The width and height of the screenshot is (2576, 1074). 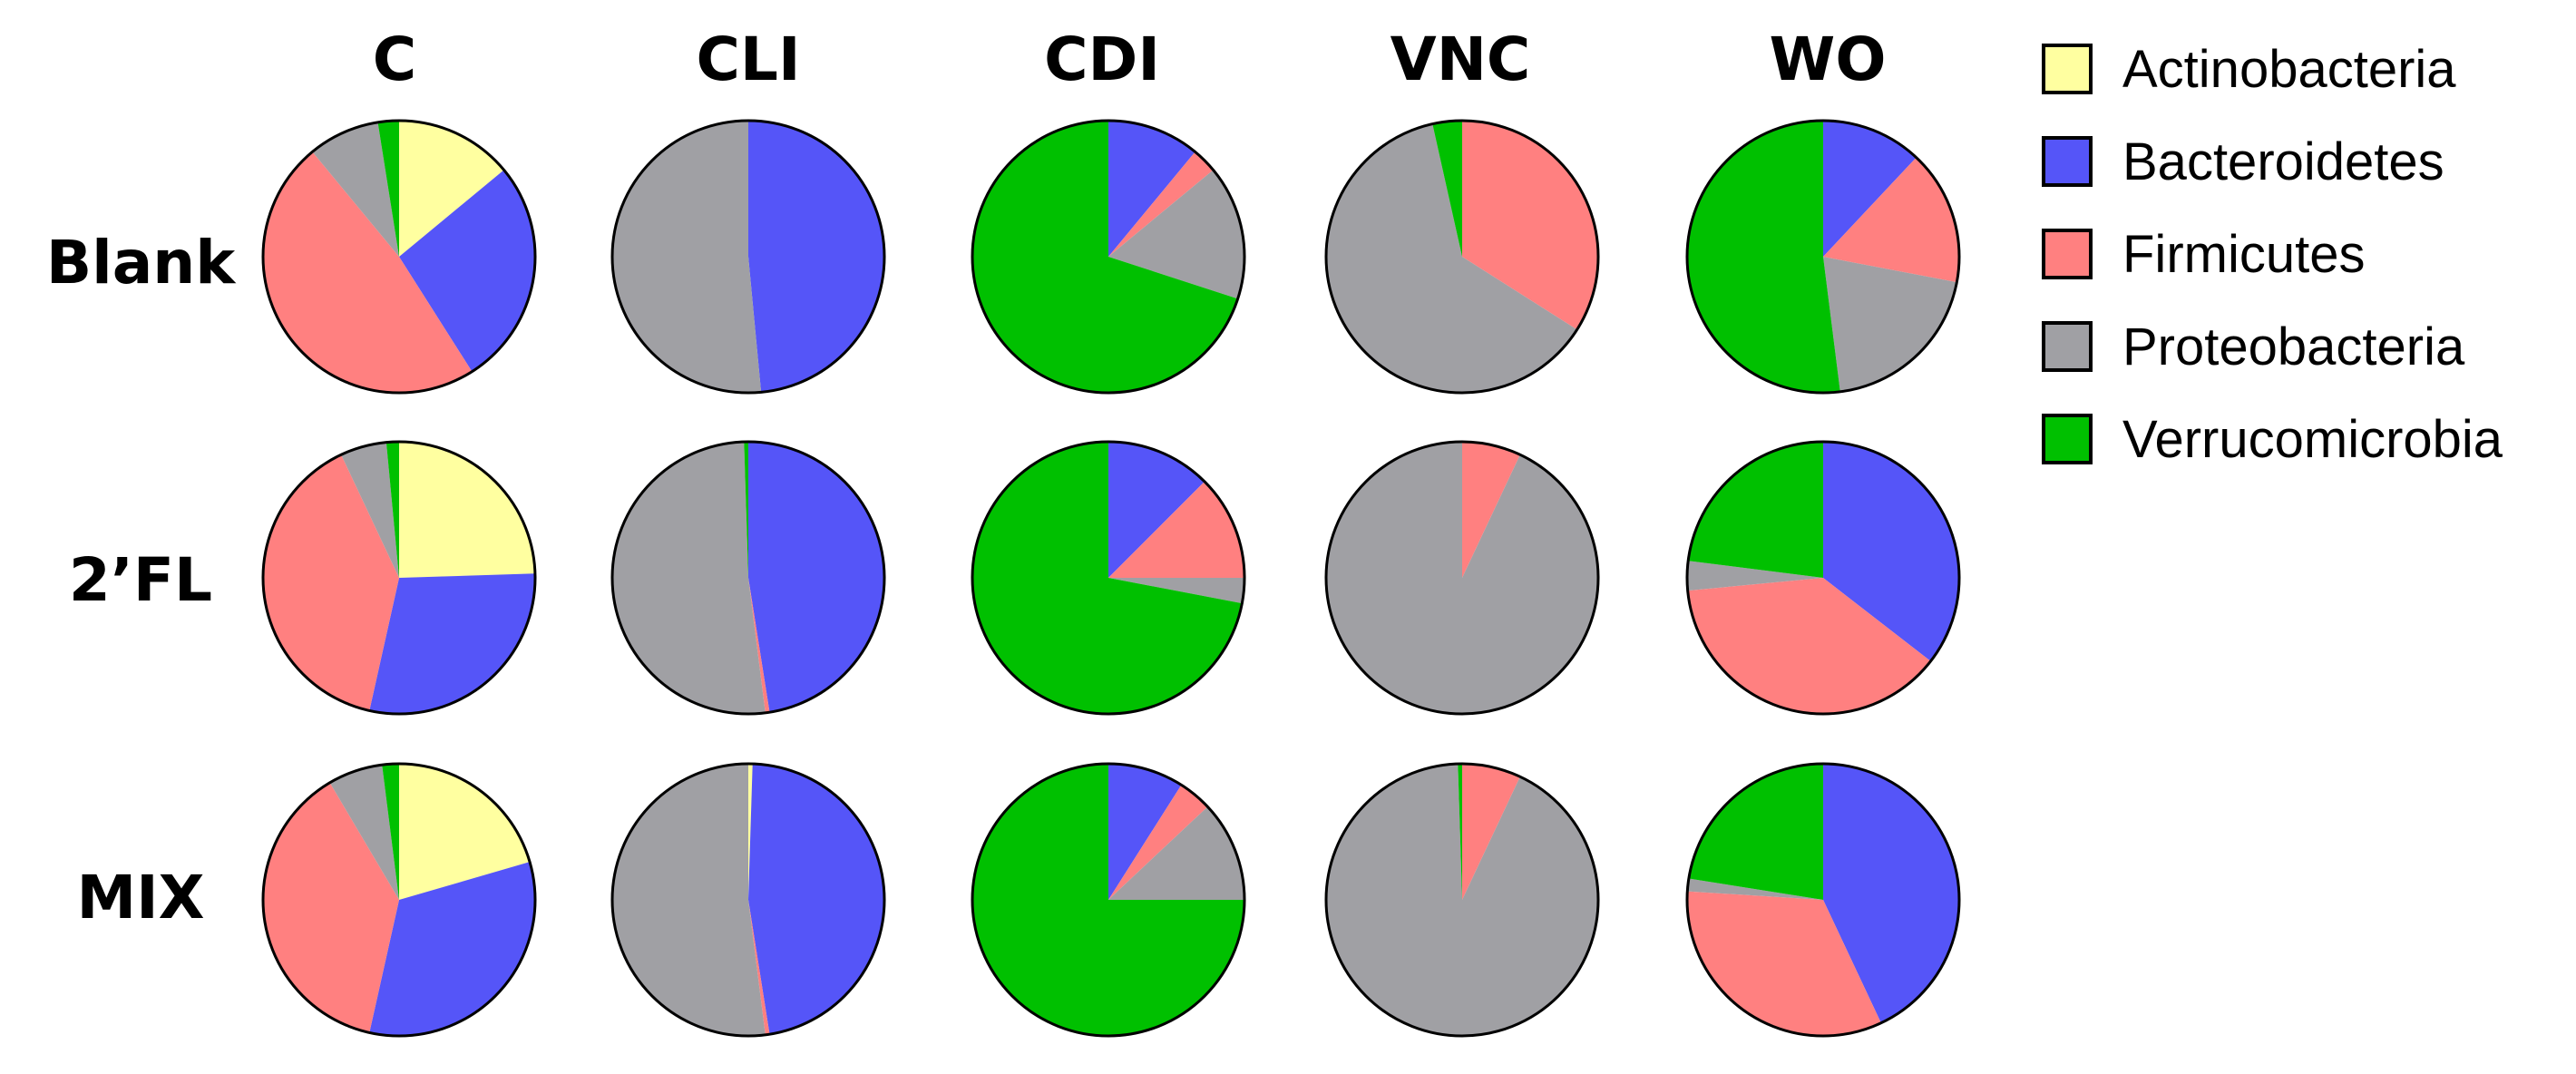 What do you see at coordinates (140, 897) in the screenshot?
I see `row-label-mix: MIX` at bounding box center [140, 897].